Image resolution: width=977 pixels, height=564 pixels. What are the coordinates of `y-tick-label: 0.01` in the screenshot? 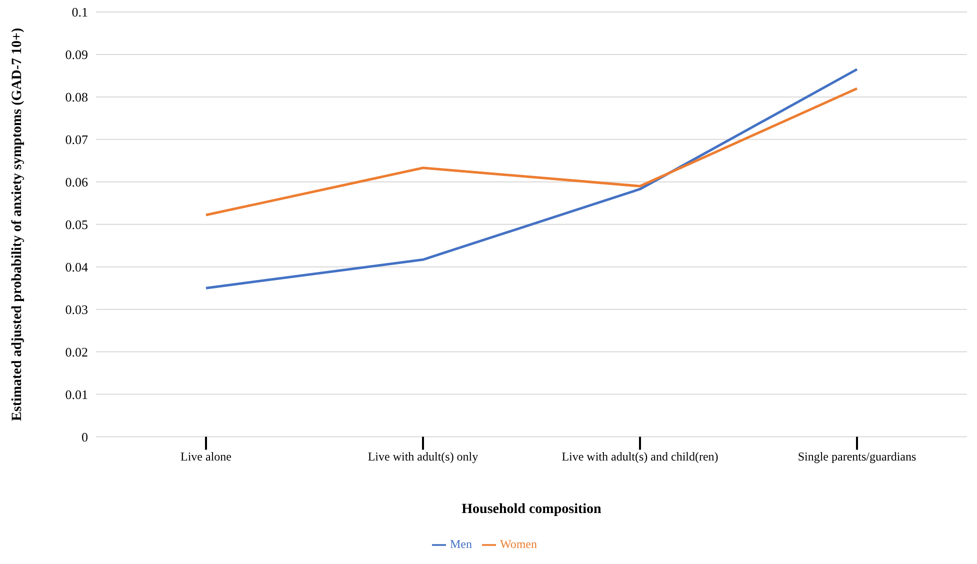 It's located at (76, 394).